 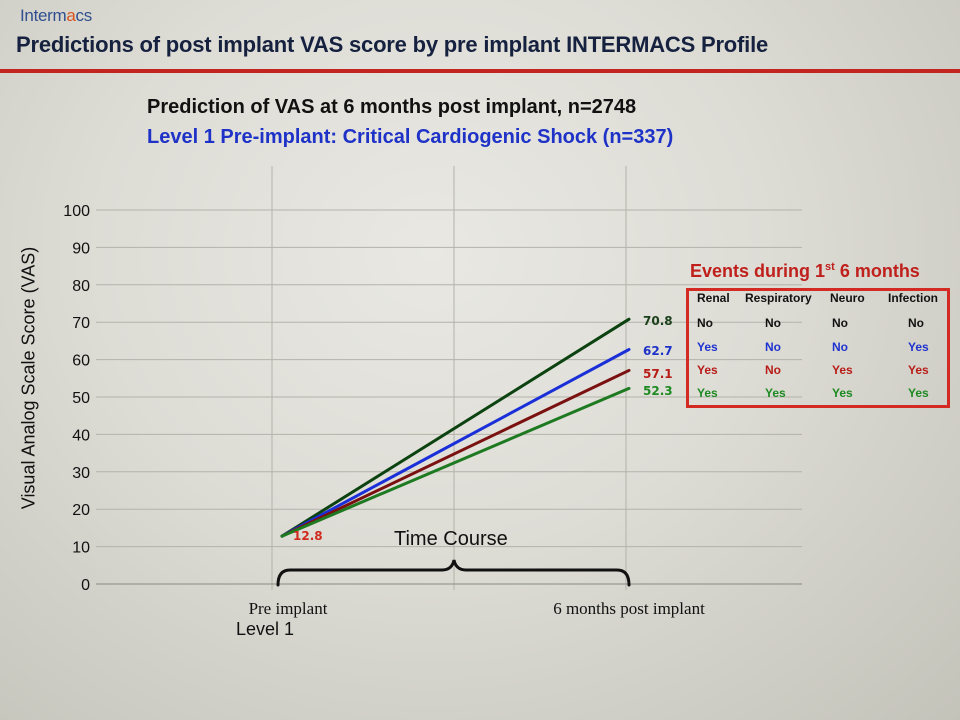 I want to click on y-tick-label: 50, so click(x=81, y=398).